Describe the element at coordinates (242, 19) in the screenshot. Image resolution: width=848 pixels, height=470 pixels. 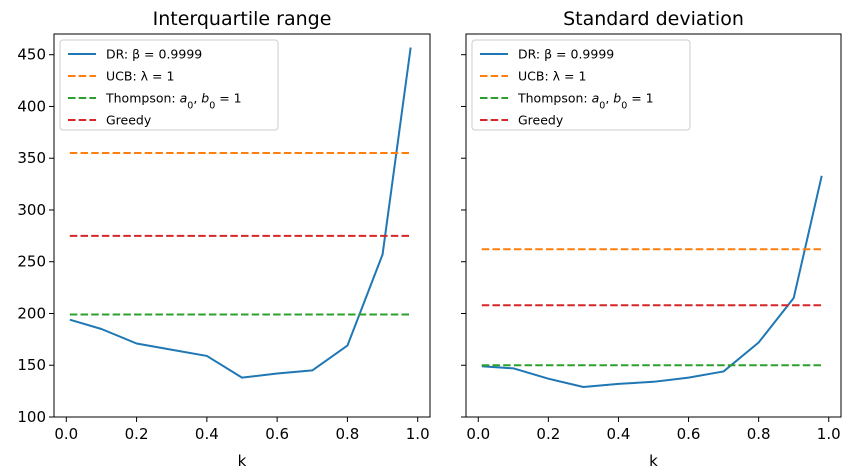
I see `chart-title: Interquartile range` at that location.